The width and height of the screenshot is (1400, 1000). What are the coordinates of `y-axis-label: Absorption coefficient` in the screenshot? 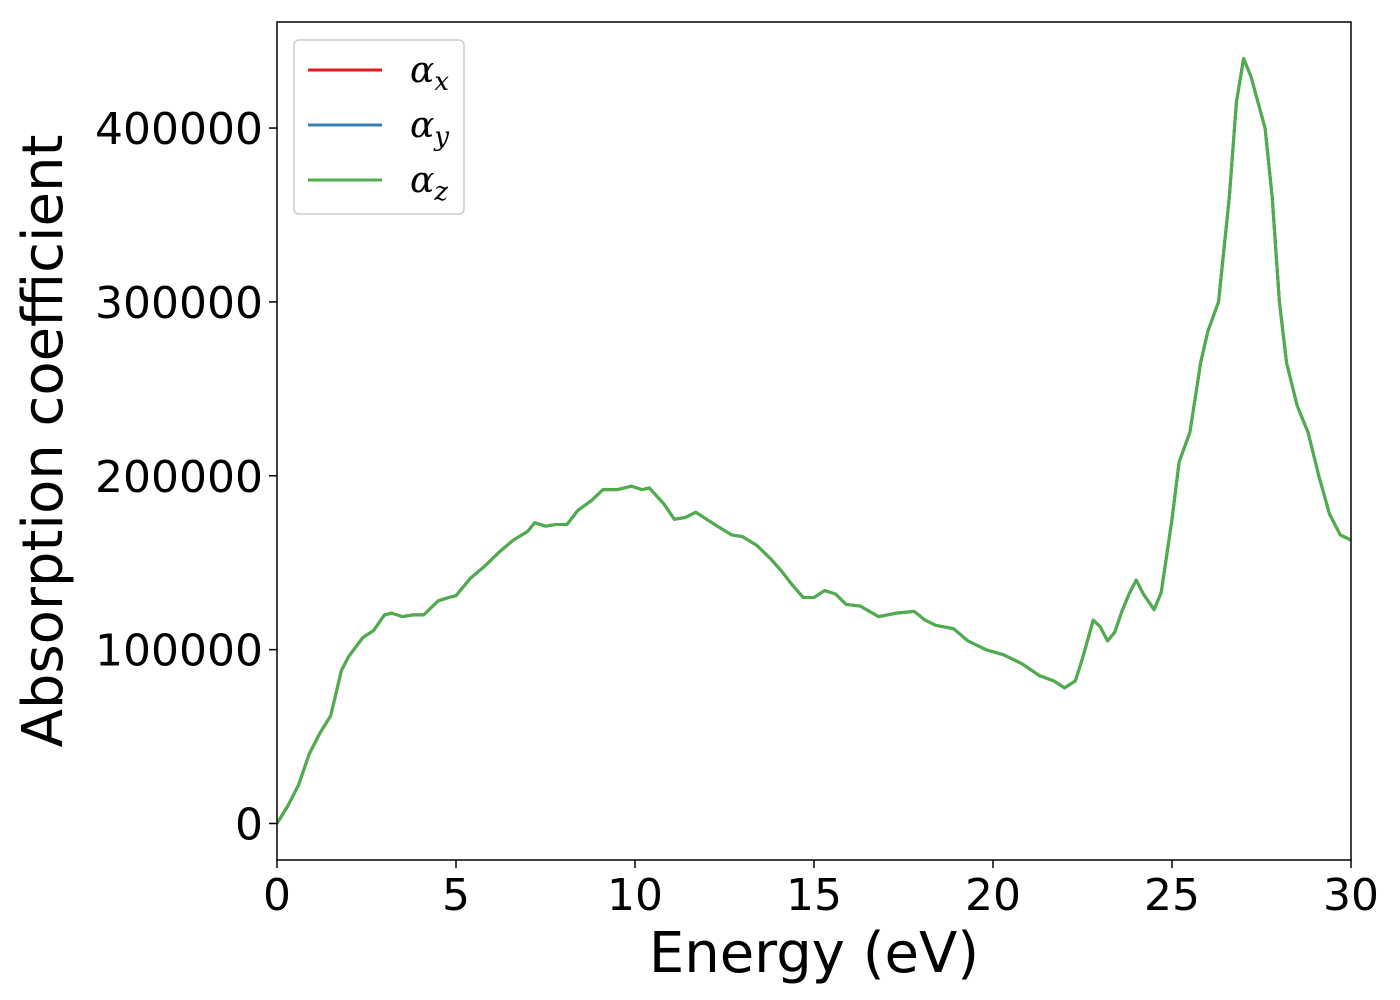 It's located at (43, 441).